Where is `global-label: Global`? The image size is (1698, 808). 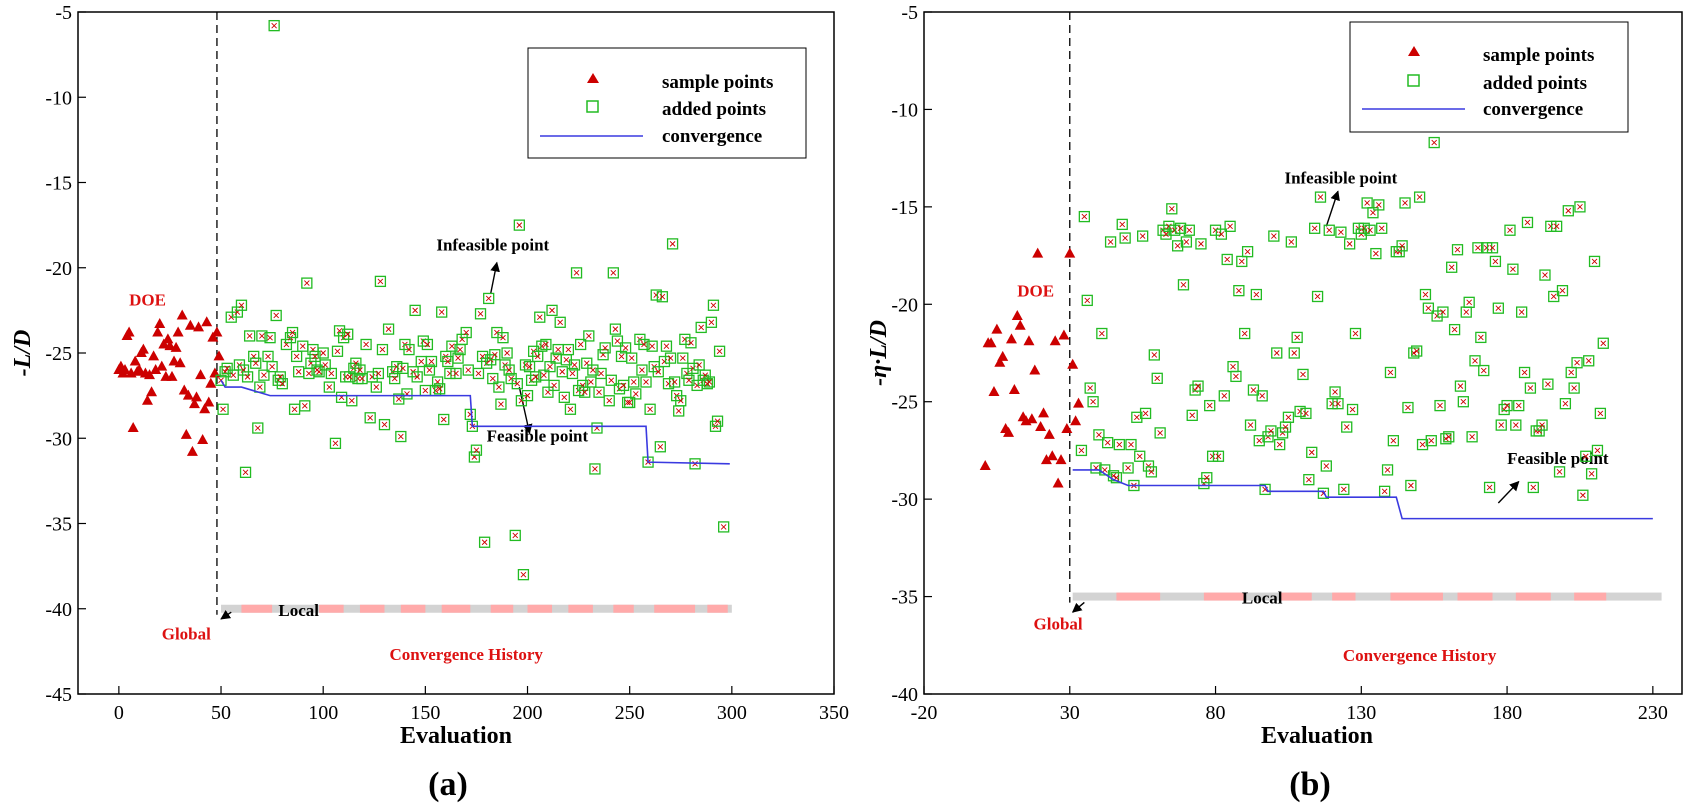 global-label: Global is located at coordinates (1058, 624).